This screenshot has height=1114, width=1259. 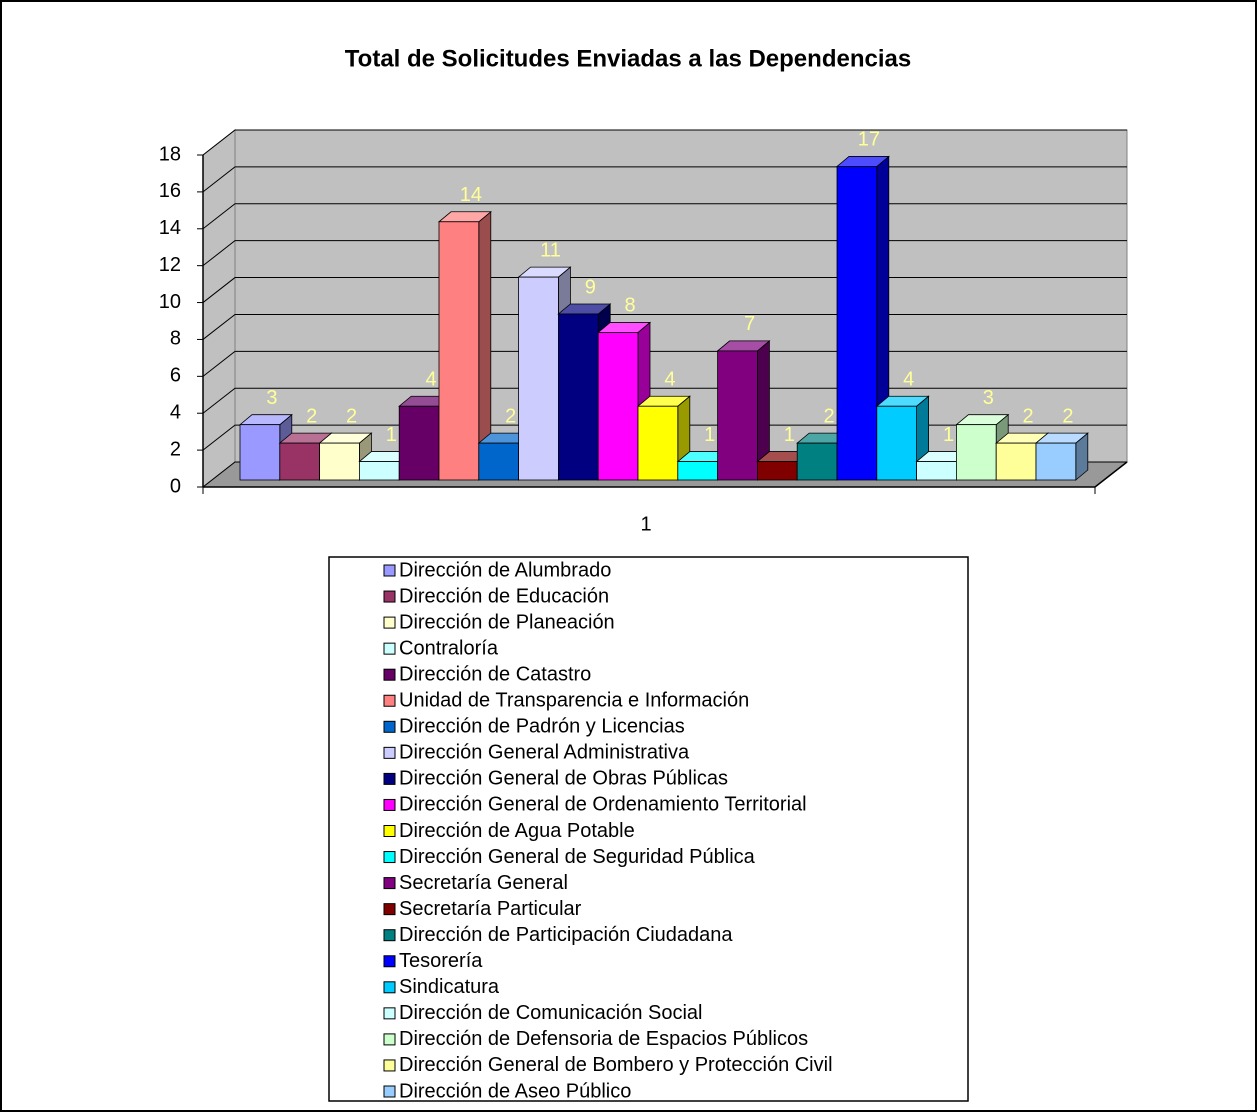 I want to click on side-wall, so click(x=219, y=308).